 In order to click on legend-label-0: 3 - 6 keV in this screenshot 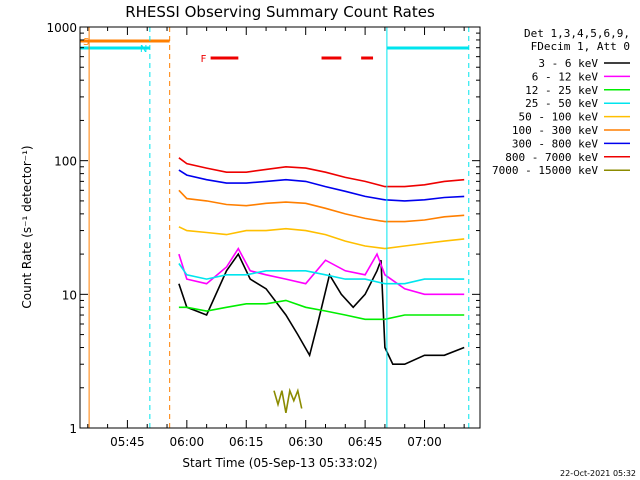, I will do `click(568, 63)`.